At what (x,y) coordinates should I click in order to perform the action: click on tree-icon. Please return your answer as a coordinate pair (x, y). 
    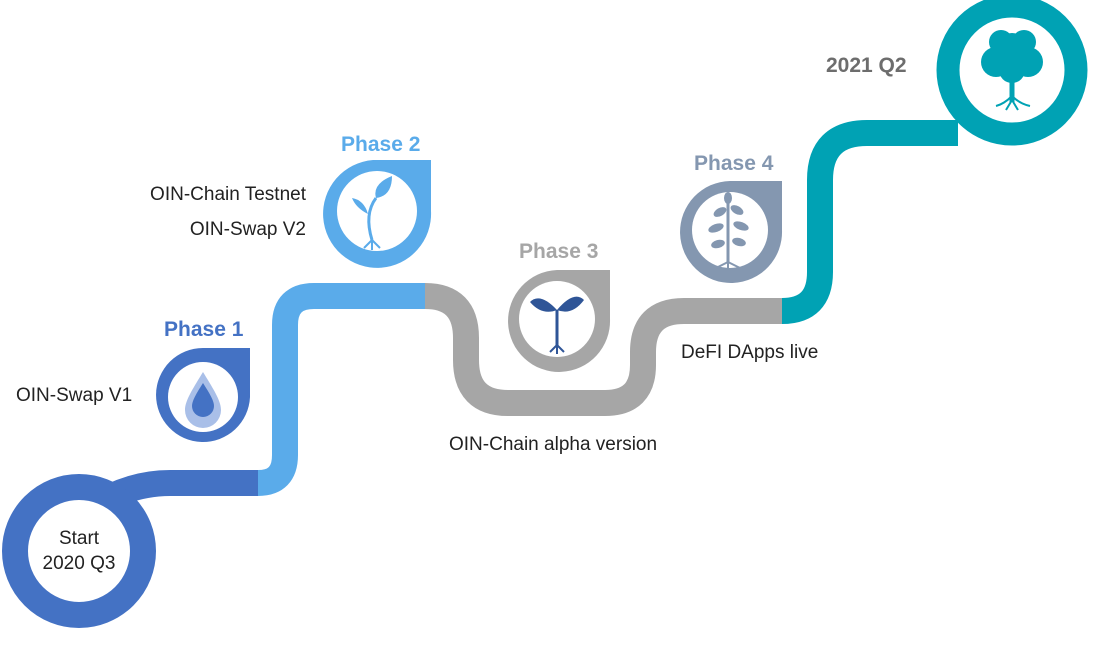
    Looking at the image, I should click on (1012, 70).